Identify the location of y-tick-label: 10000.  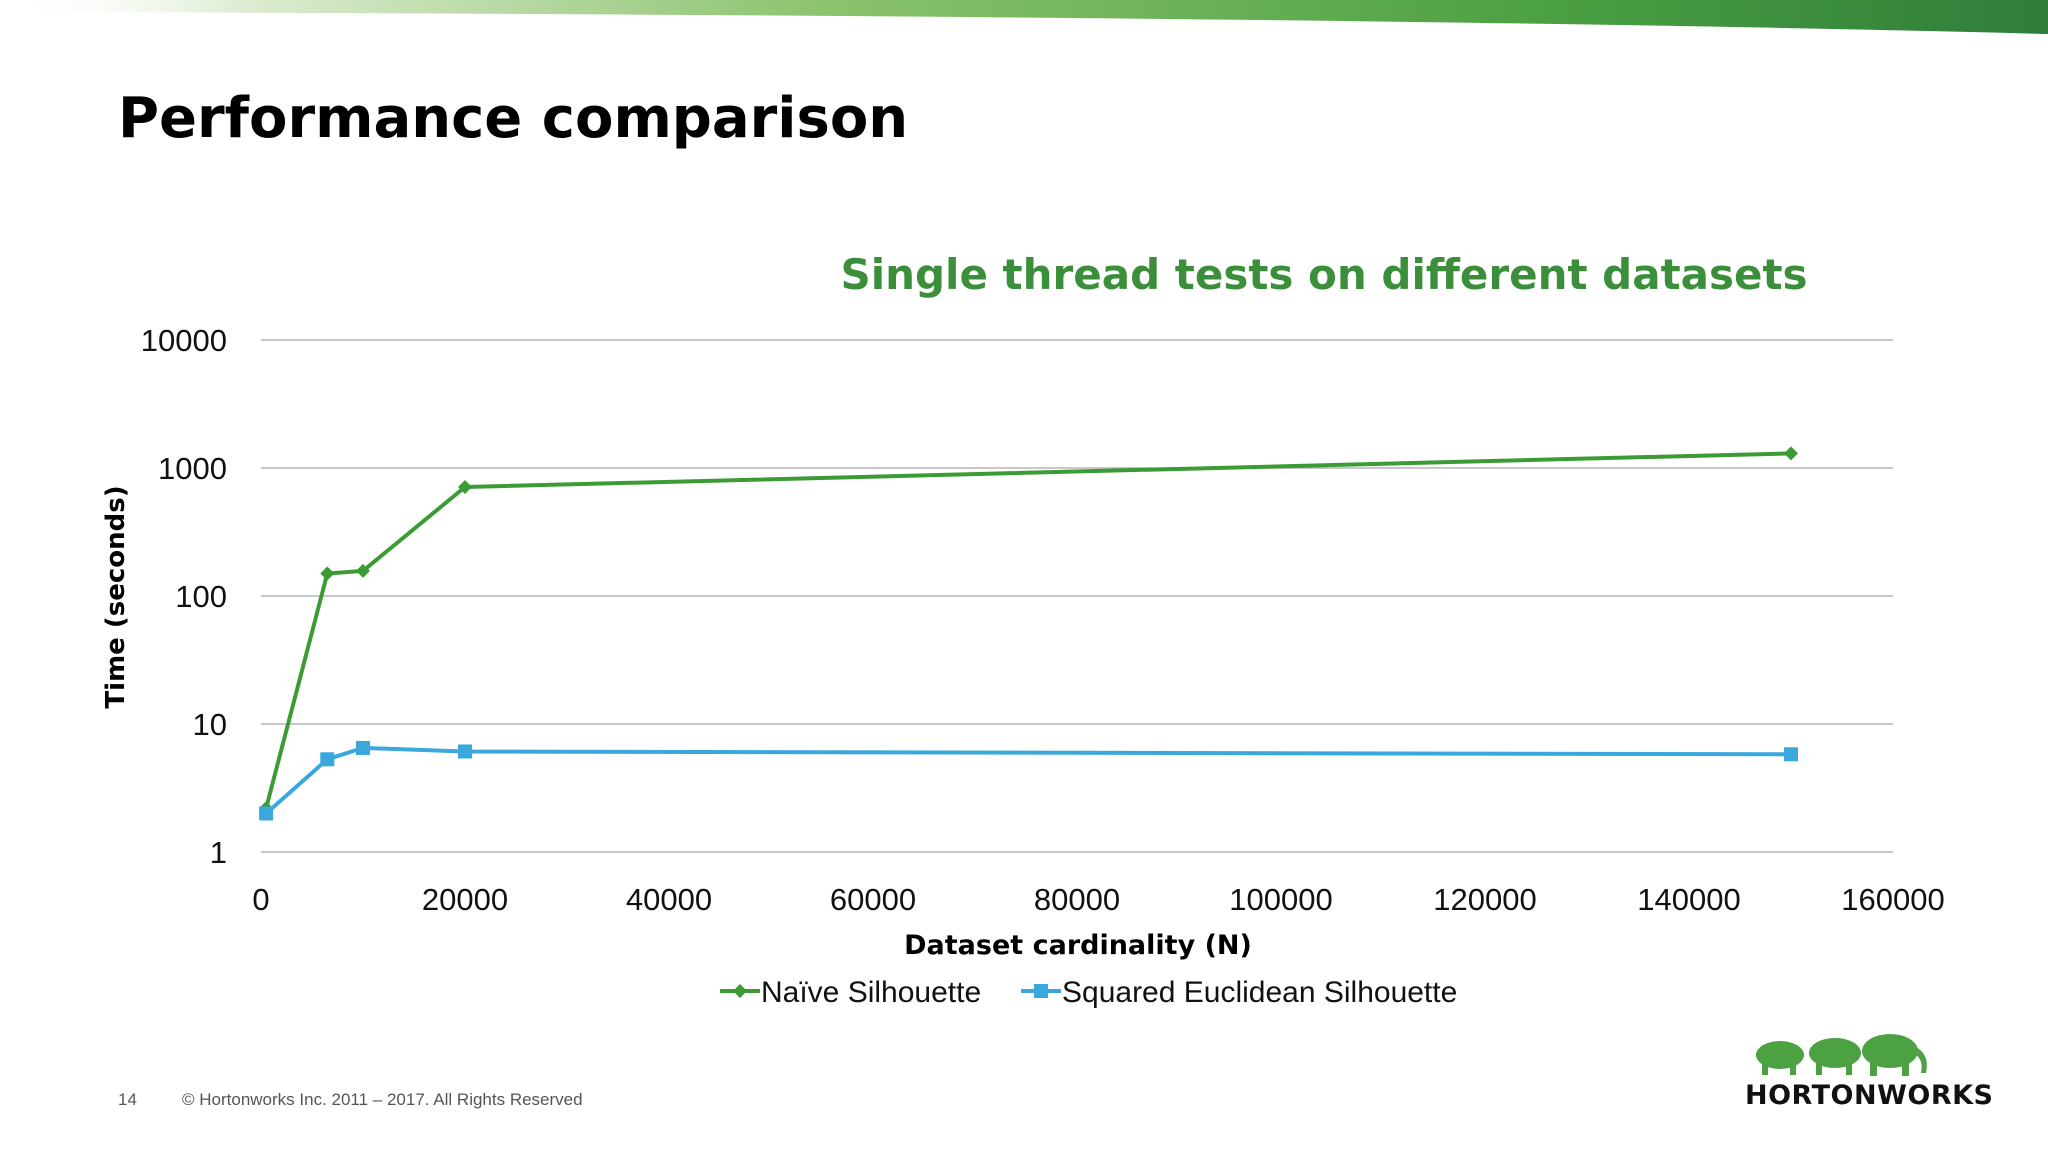
(184, 340).